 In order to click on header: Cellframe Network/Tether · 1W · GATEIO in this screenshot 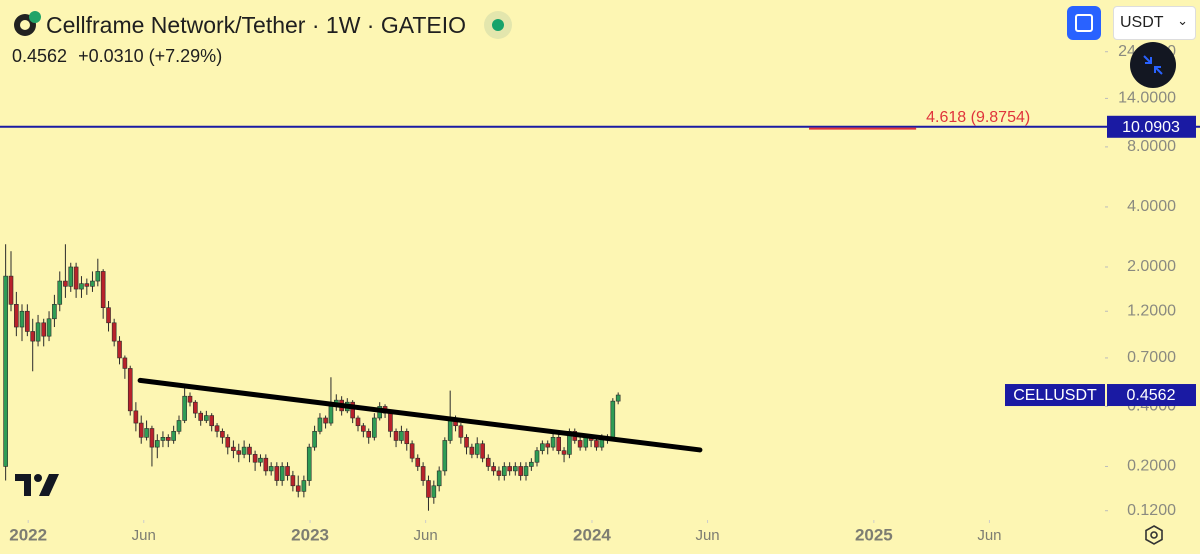, I will do `click(262, 25)`.